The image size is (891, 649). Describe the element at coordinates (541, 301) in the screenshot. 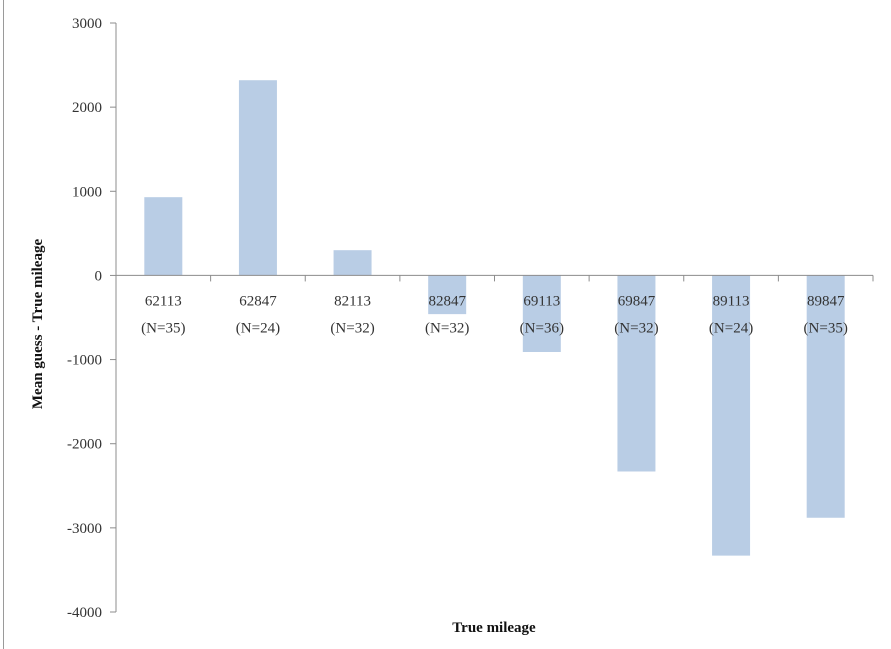

I see `x-tick-label: 69113` at that location.